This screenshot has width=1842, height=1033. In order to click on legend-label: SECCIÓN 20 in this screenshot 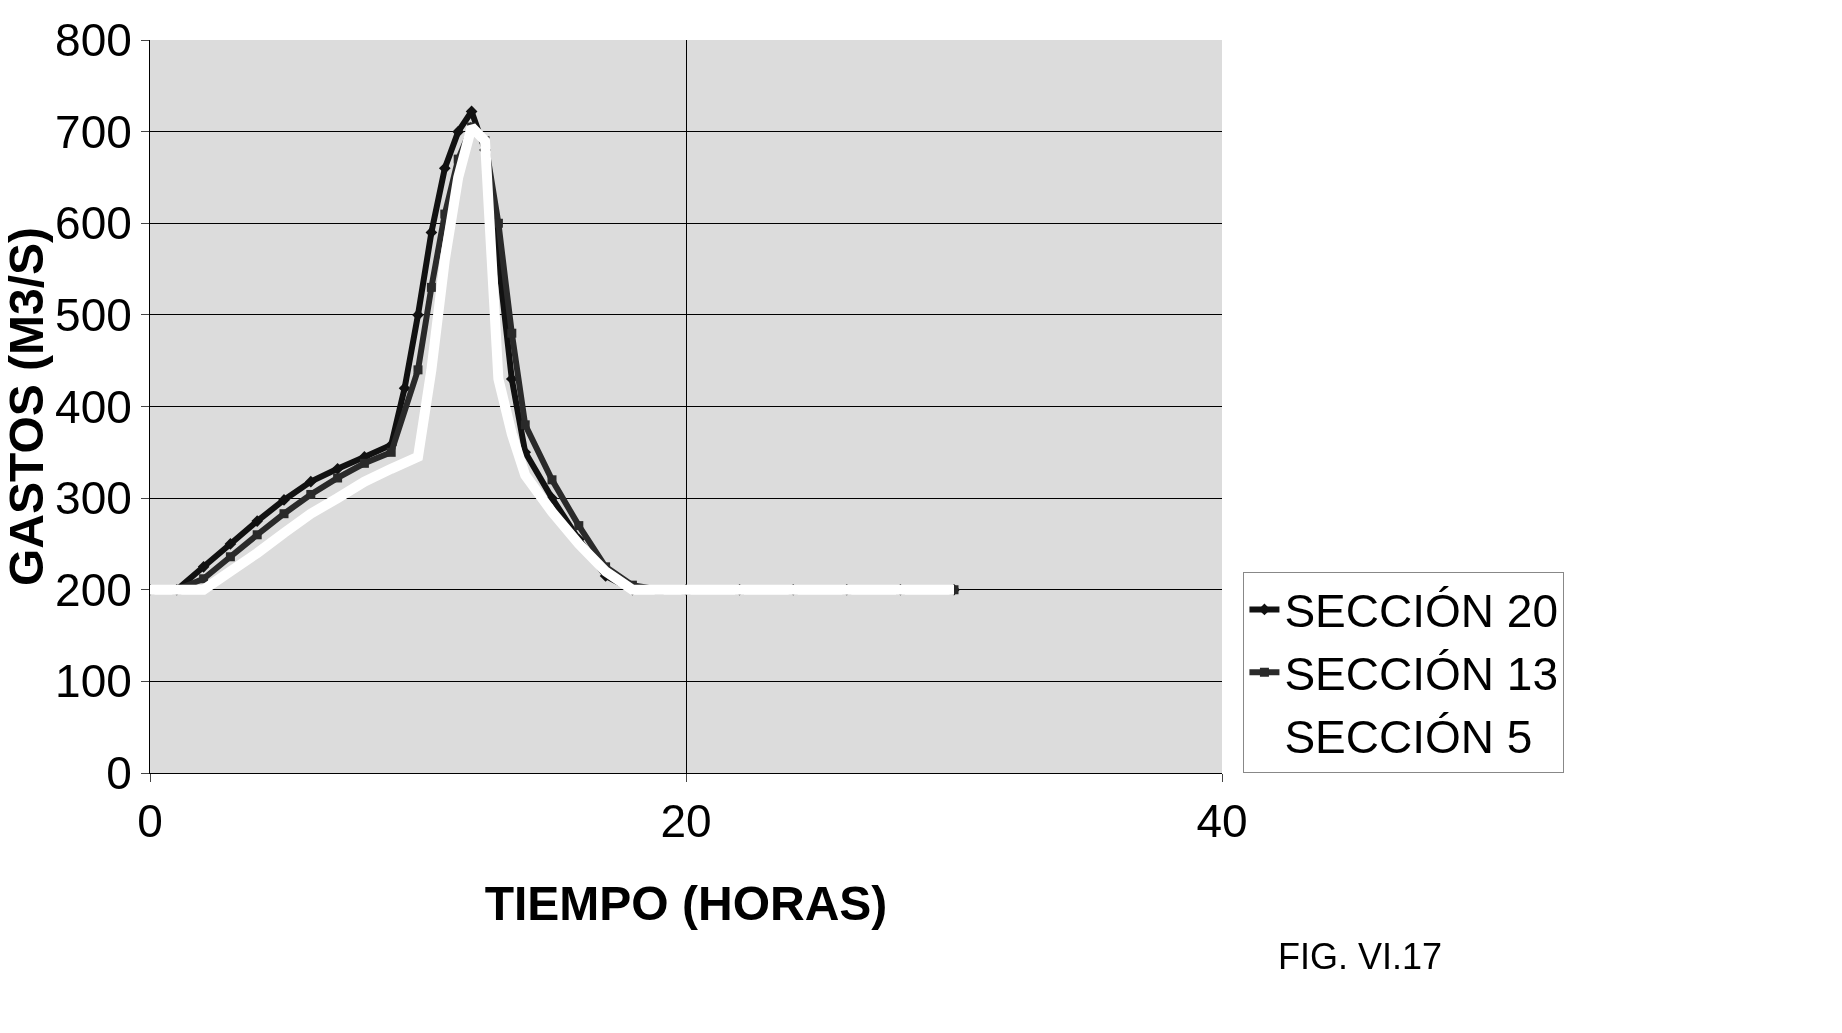, I will do `click(1421, 611)`.